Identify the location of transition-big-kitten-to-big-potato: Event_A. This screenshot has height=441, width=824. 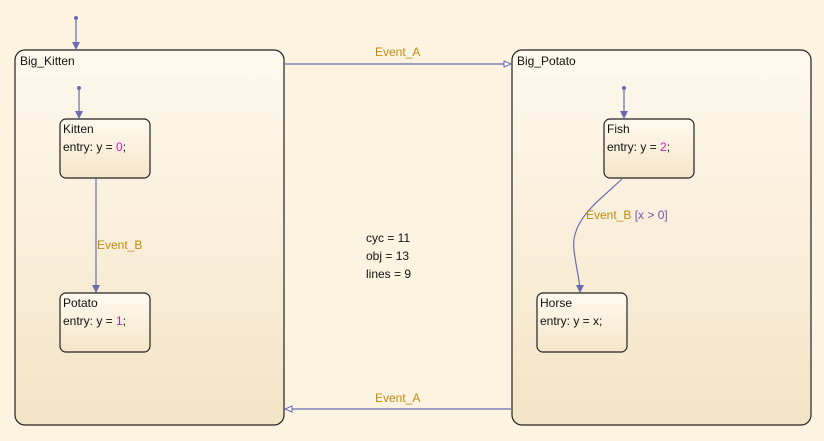
(398, 54).